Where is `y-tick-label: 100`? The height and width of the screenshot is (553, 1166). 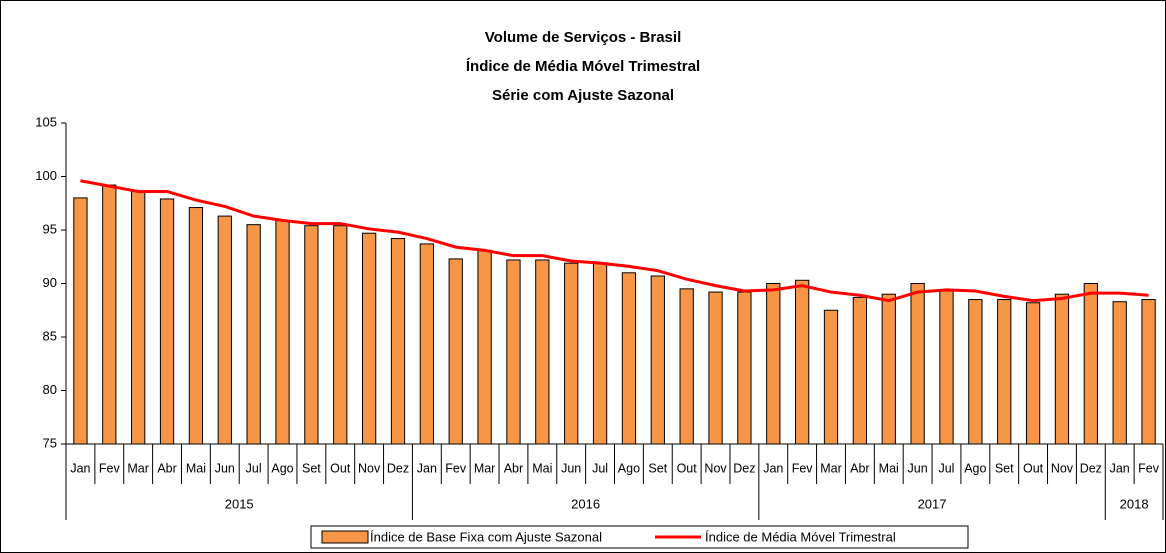 y-tick-label: 100 is located at coordinates (46, 175).